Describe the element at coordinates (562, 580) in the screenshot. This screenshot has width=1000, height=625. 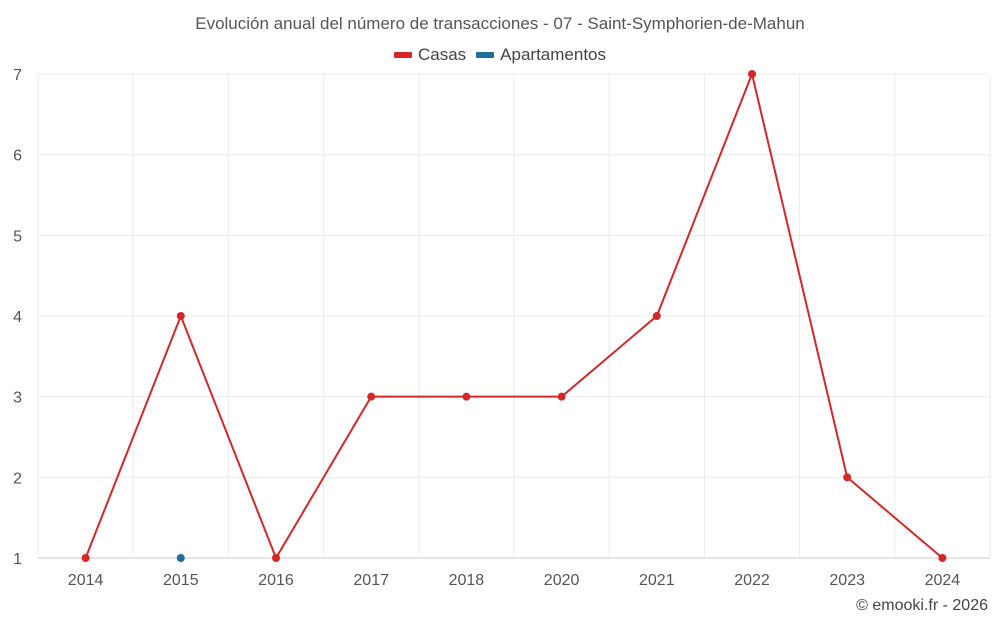
I see `x-tick-label: 2020` at that location.